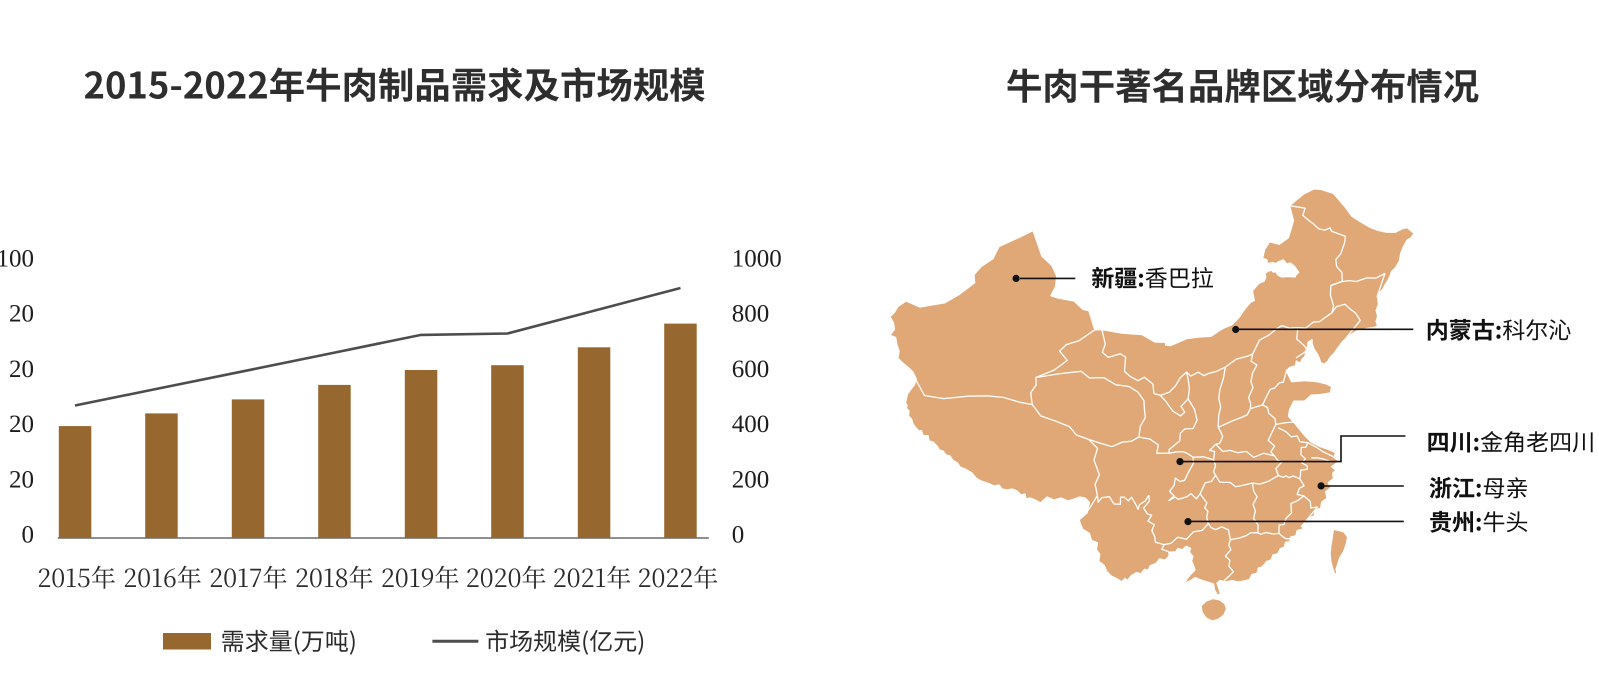  I want to click on svg-text: 100, so click(17, 258).